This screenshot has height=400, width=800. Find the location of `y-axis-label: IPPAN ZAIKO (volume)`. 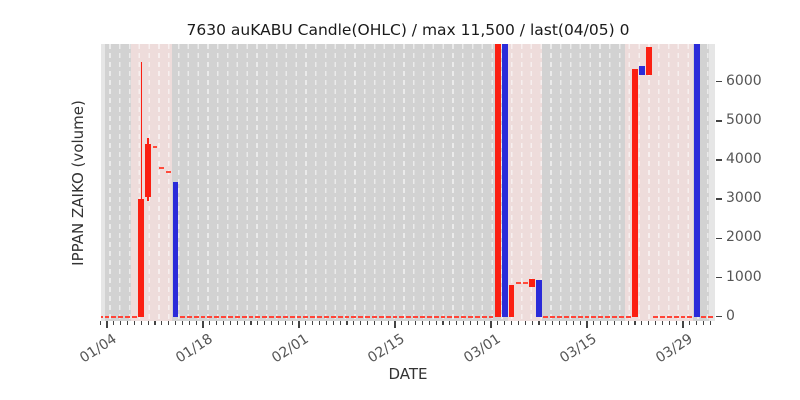

y-axis-label: IPPAN ZAIKO (volume) is located at coordinates (78, 182).